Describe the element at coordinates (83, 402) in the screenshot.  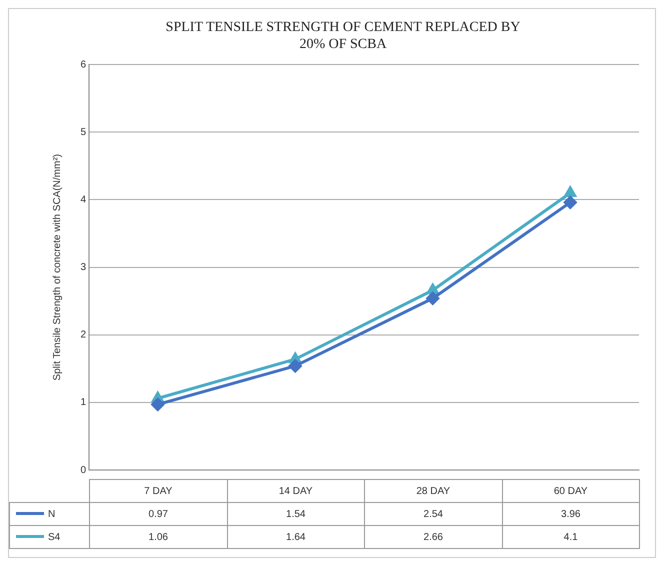
I see `y-tick-label: 1` at that location.